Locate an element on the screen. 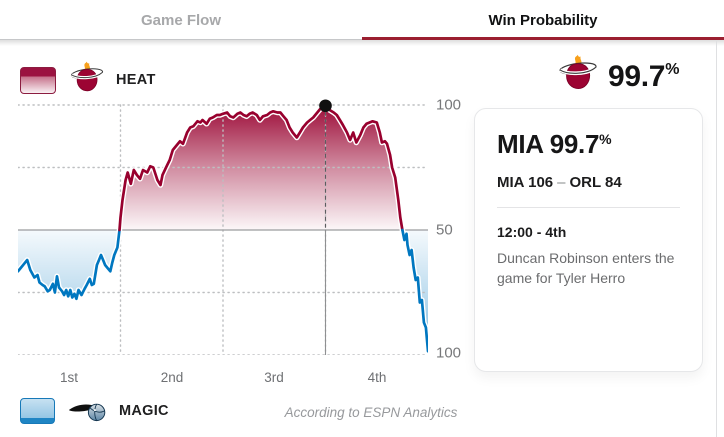 The height and width of the screenshot is (437, 724). card-score: MIA 106– ORL 84 is located at coordinates (588, 182).